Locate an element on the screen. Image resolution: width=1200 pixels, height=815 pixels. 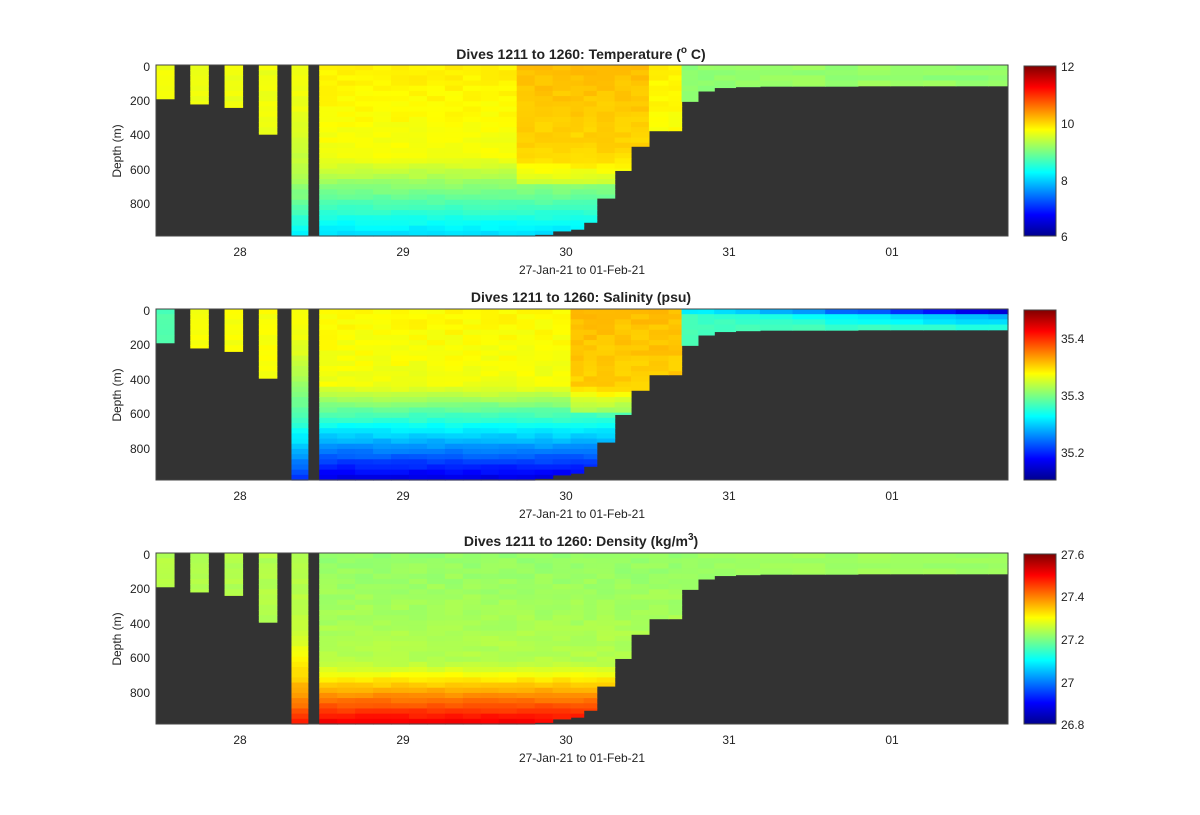
density-title: Dives 1211 to 1260: Density (kg/m3) is located at coordinates (581, 540).